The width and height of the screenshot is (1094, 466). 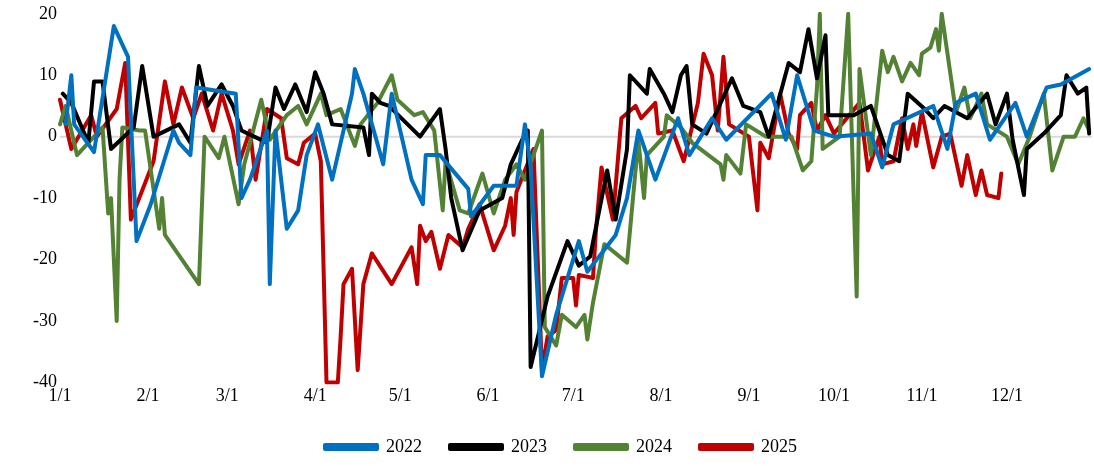 I want to click on y-tick-label: 10, so click(x=47, y=73).